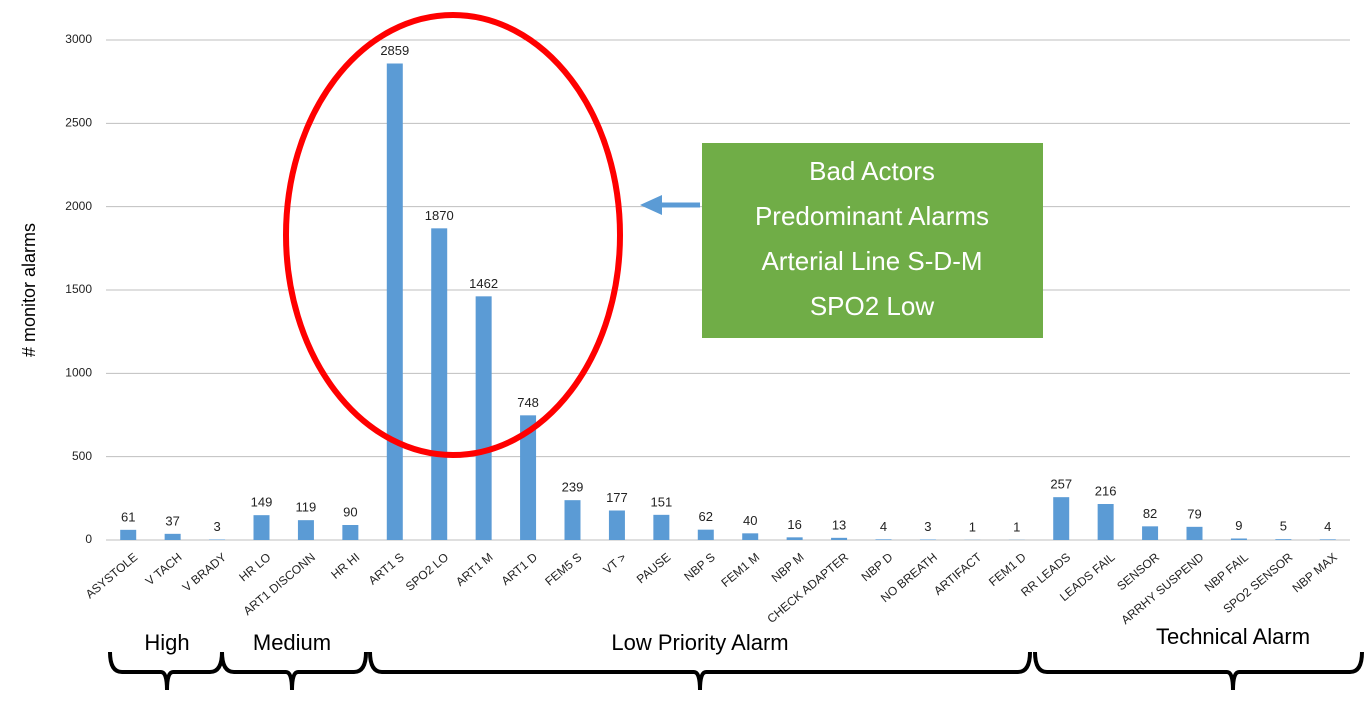 The width and height of the screenshot is (1366, 715). I want to click on annotation-text: SPO2 Low, so click(872, 306).